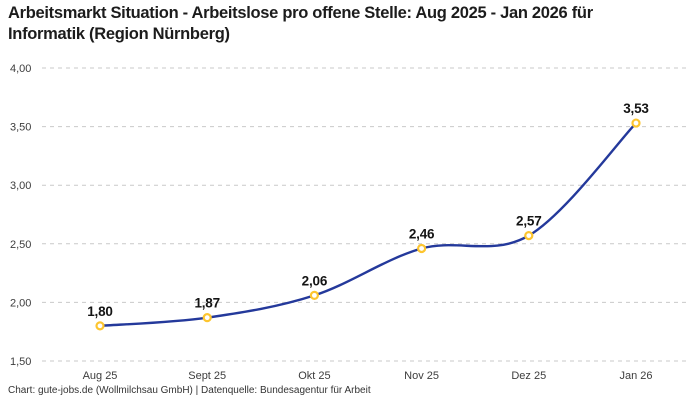  I want to click on y-tick-label: 3,00, so click(20, 186).